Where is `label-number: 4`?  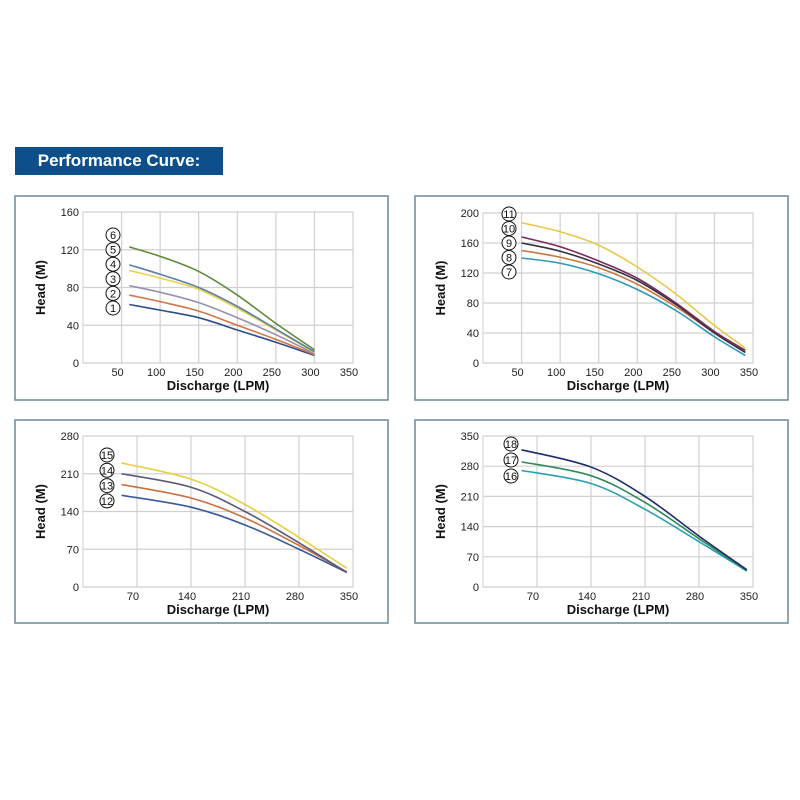
label-number: 4 is located at coordinates (113, 265).